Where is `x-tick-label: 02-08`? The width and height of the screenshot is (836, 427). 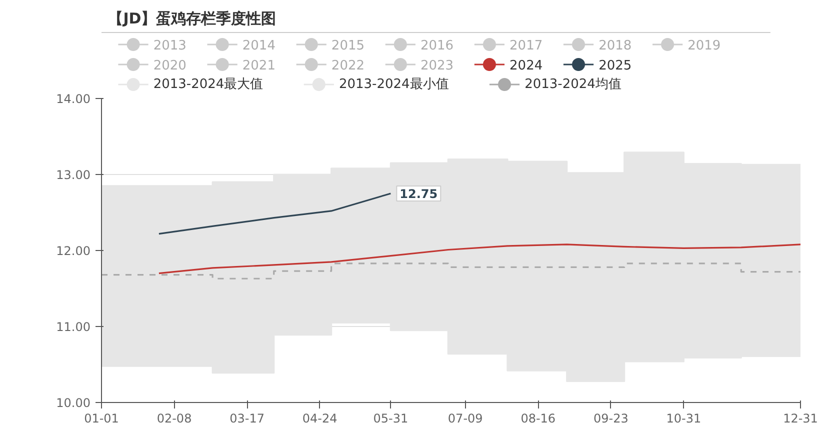 x-tick-label: 02-08 is located at coordinates (174, 419).